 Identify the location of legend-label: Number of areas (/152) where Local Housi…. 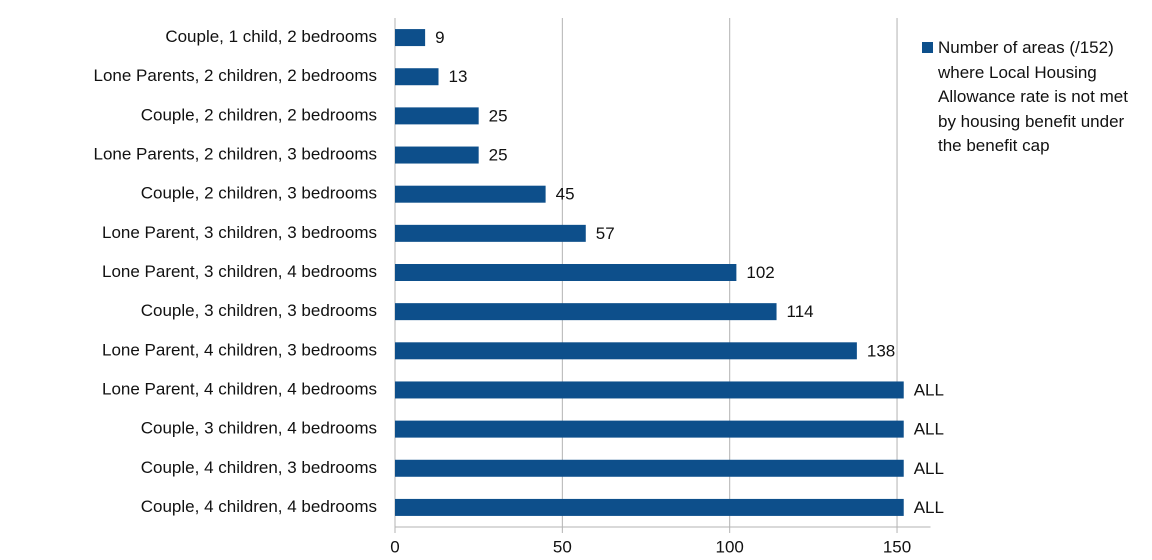
(1033, 96).